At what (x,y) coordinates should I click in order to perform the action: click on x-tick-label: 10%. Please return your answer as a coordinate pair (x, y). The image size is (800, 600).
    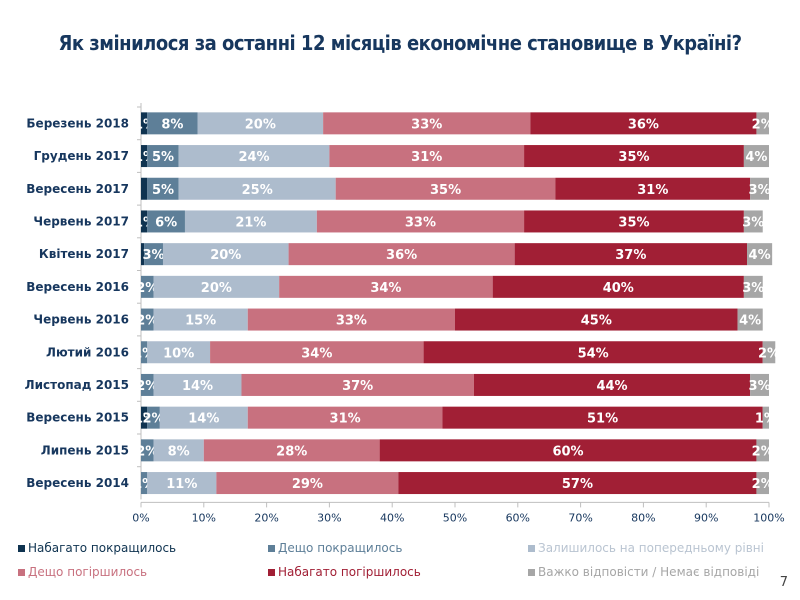
    Looking at the image, I should click on (204, 517).